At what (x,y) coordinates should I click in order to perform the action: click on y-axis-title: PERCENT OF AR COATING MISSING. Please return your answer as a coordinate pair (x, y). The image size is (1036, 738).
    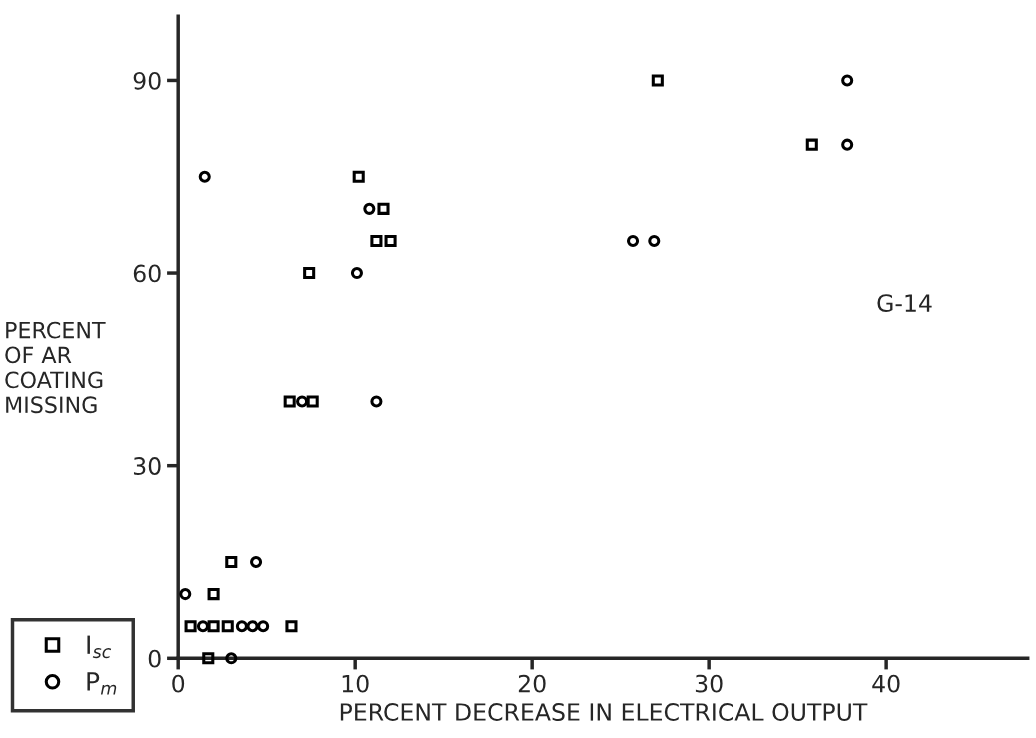
    Looking at the image, I should click on (55, 367).